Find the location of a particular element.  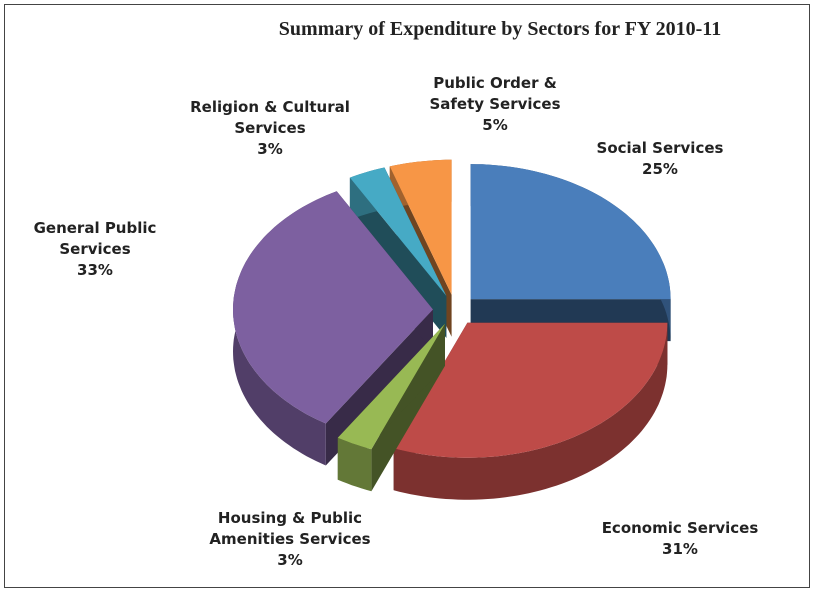

data-label: Social Services 25% is located at coordinates (660, 159).